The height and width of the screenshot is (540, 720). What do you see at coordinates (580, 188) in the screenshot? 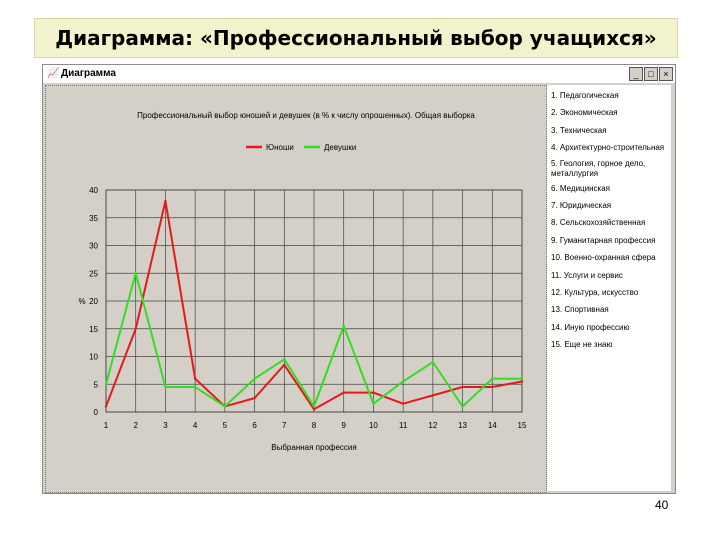
I see `profession-item: 6. Медицинская` at bounding box center [580, 188].